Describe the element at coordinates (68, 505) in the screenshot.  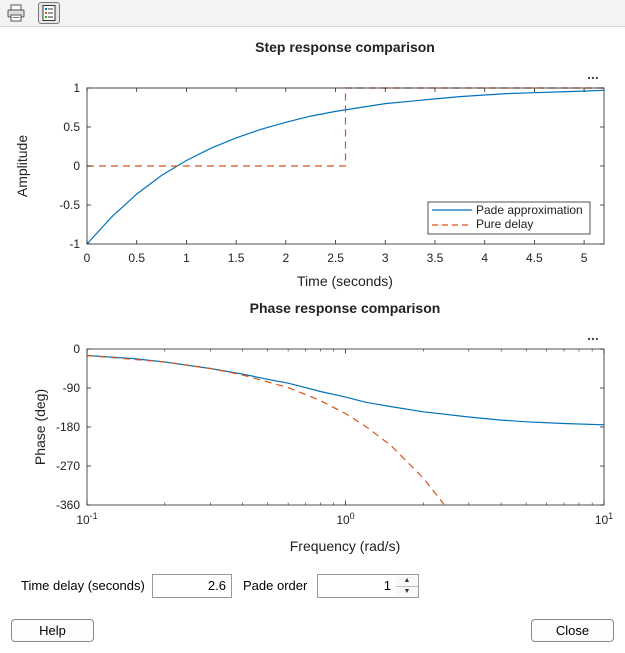
I see `y-tick-label: -360` at that location.